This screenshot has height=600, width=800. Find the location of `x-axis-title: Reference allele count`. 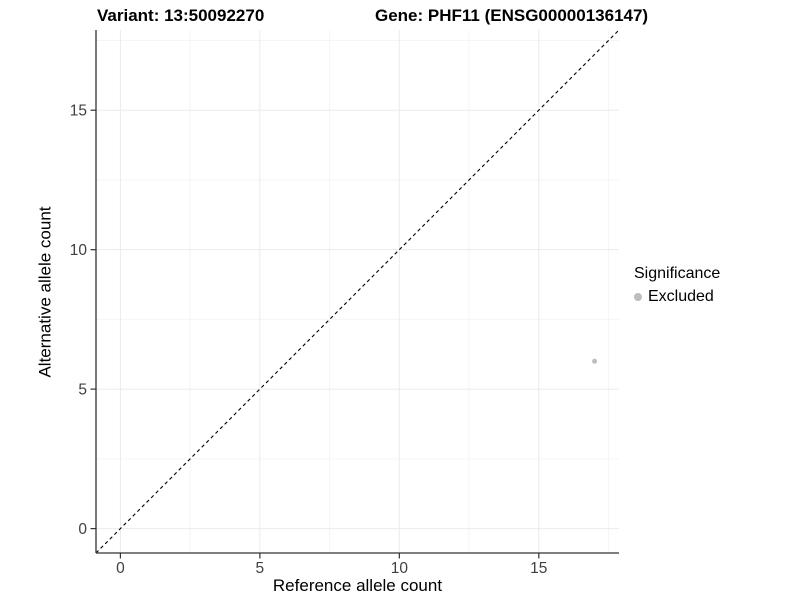

x-axis-title: Reference allele count is located at coordinates (357, 585).